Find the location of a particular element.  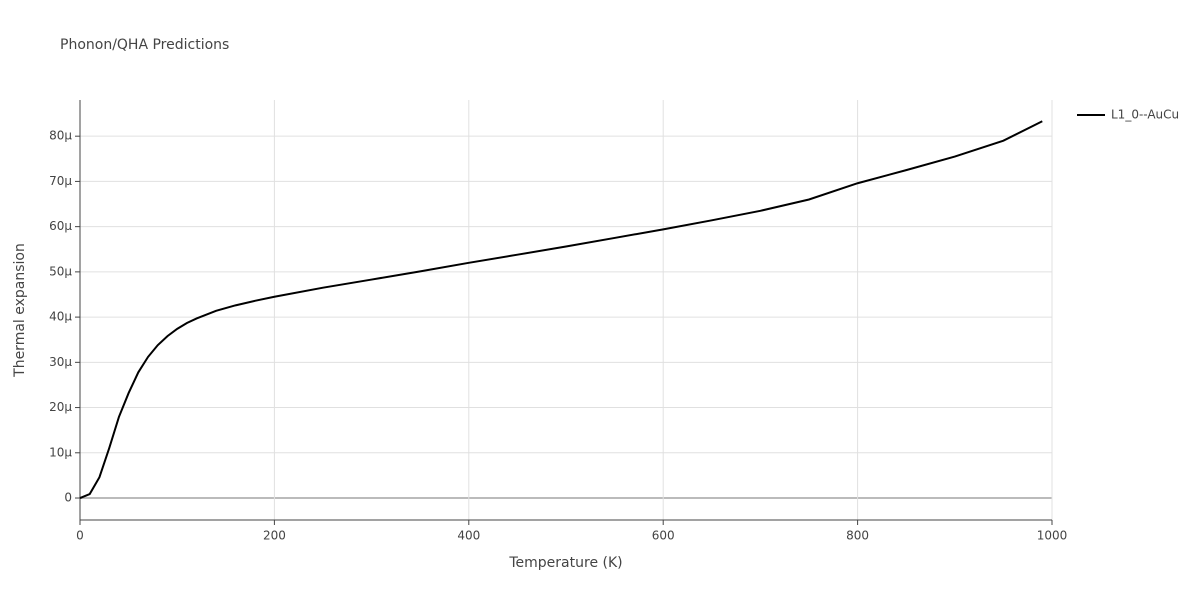

x-tick-label: 800 is located at coordinates (857, 536).